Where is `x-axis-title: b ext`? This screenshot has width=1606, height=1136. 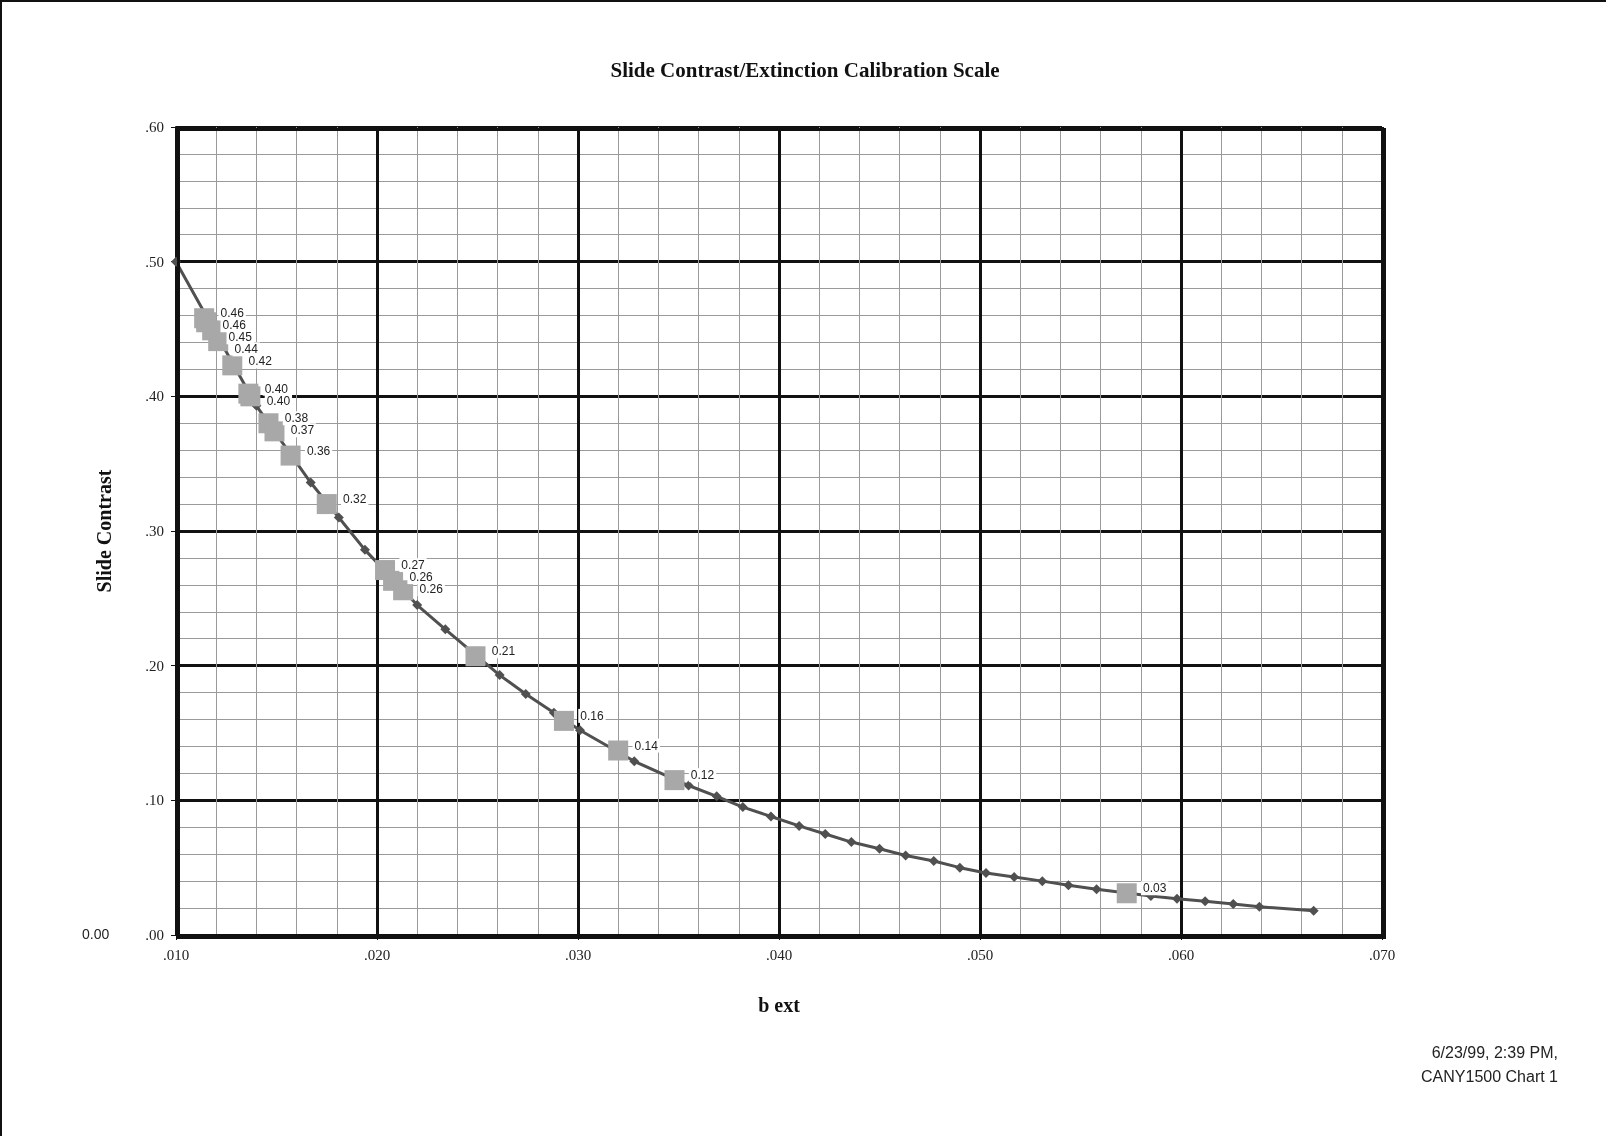 x-axis-title: b ext is located at coordinates (779, 1005).